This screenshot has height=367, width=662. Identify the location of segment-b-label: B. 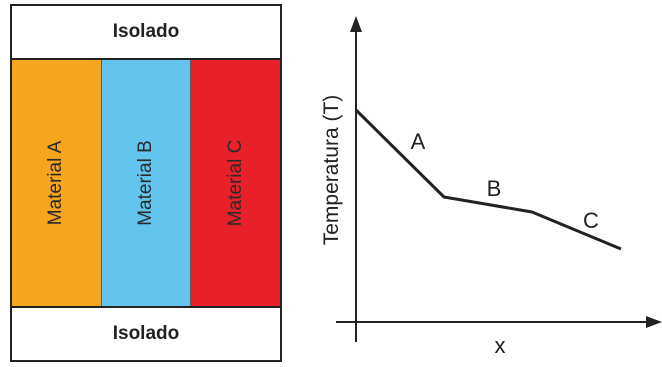
(494, 188).